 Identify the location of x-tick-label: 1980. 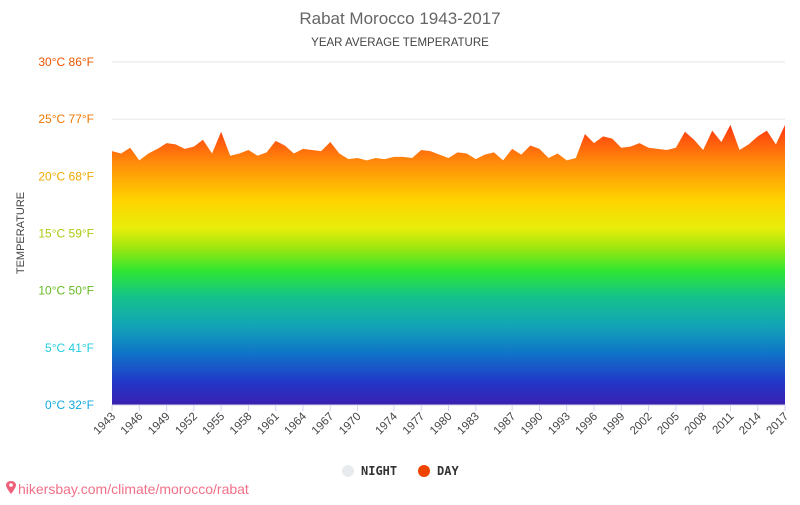
(441, 424).